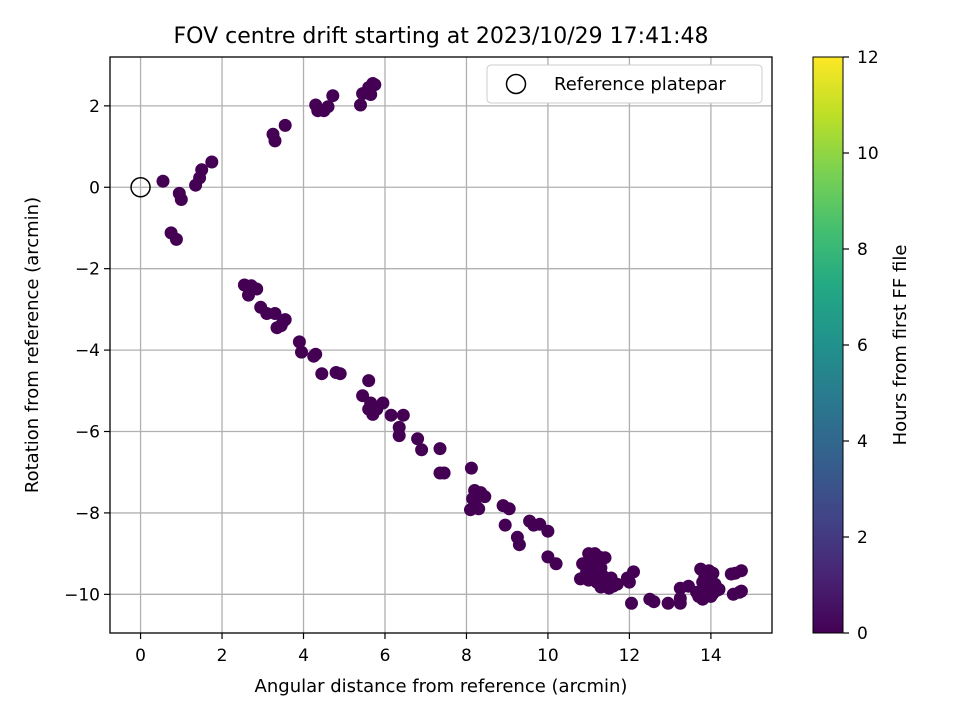 The height and width of the screenshot is (720, 960). I want to click on colorbar: 0 2 4 6 8 10 12 Hours from first FF file, so click(861, 346).